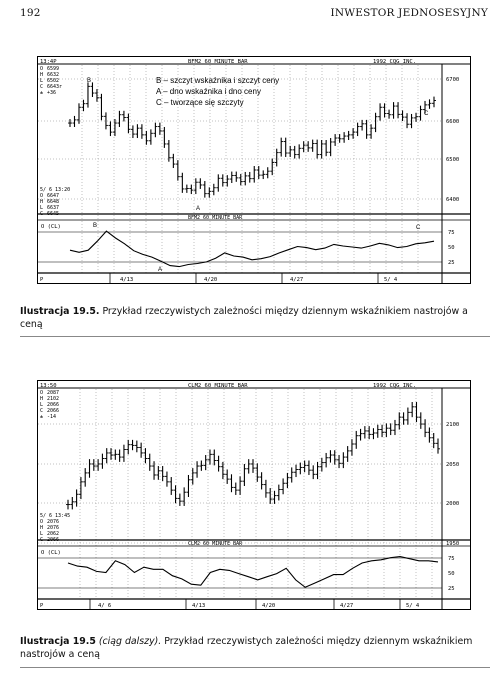  I want to click on osc-tick: 50, so click(451, 248).